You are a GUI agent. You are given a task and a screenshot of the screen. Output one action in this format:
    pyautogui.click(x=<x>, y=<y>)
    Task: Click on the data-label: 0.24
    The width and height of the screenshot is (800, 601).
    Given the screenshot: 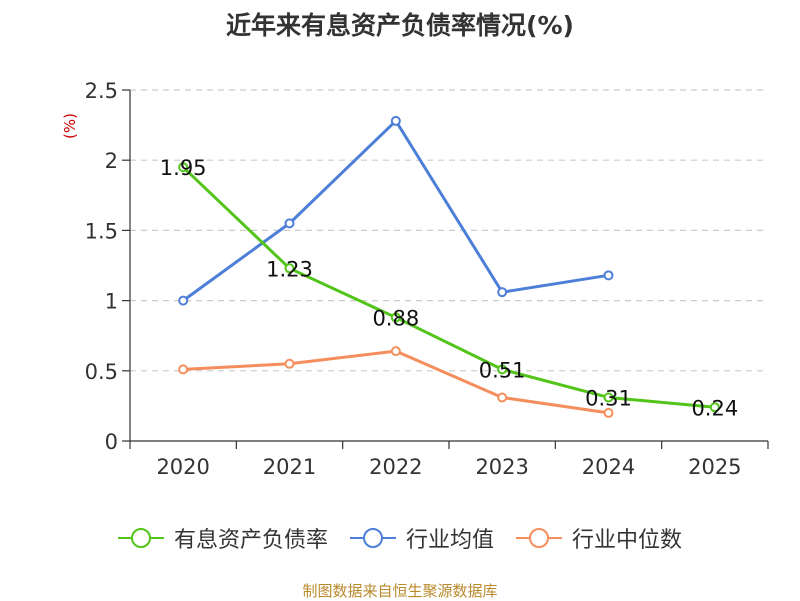 What is the action you would take?
    pyautogui.click(x=714, y=408)
    